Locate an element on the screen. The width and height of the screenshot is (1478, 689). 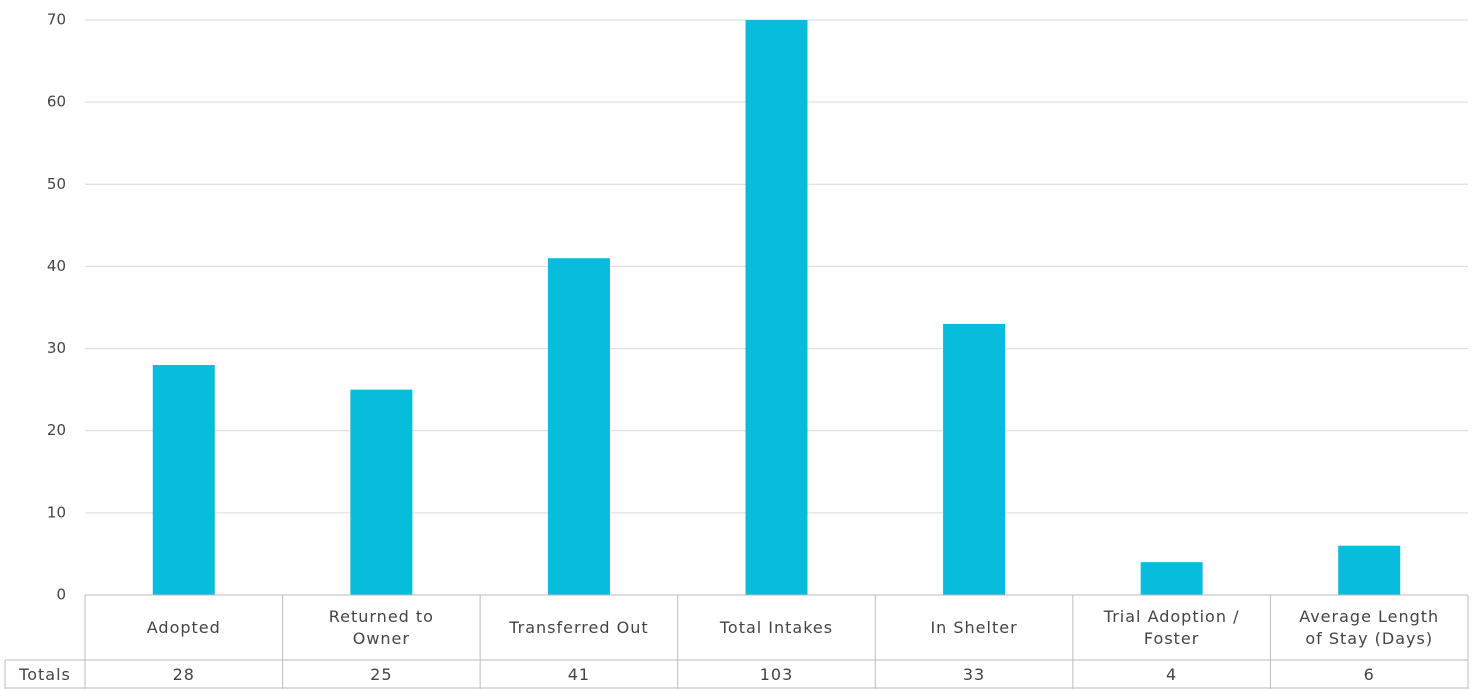
total-value-text: 6 is located at coordinates (1369, 674).